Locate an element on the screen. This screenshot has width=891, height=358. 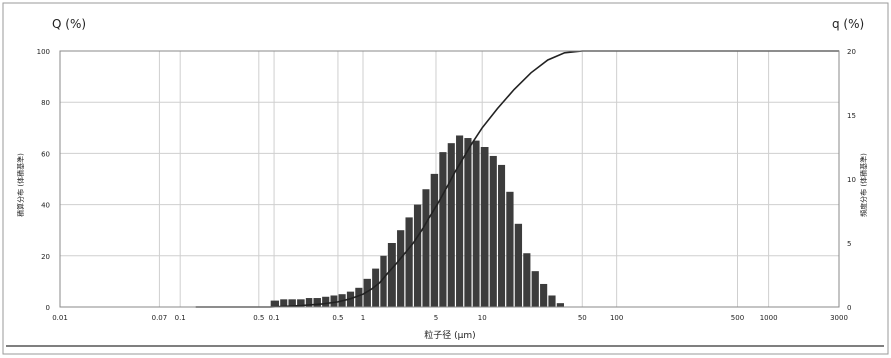
x-axis-label: 粒子径 (µm) is located at coordinates (449, 335).